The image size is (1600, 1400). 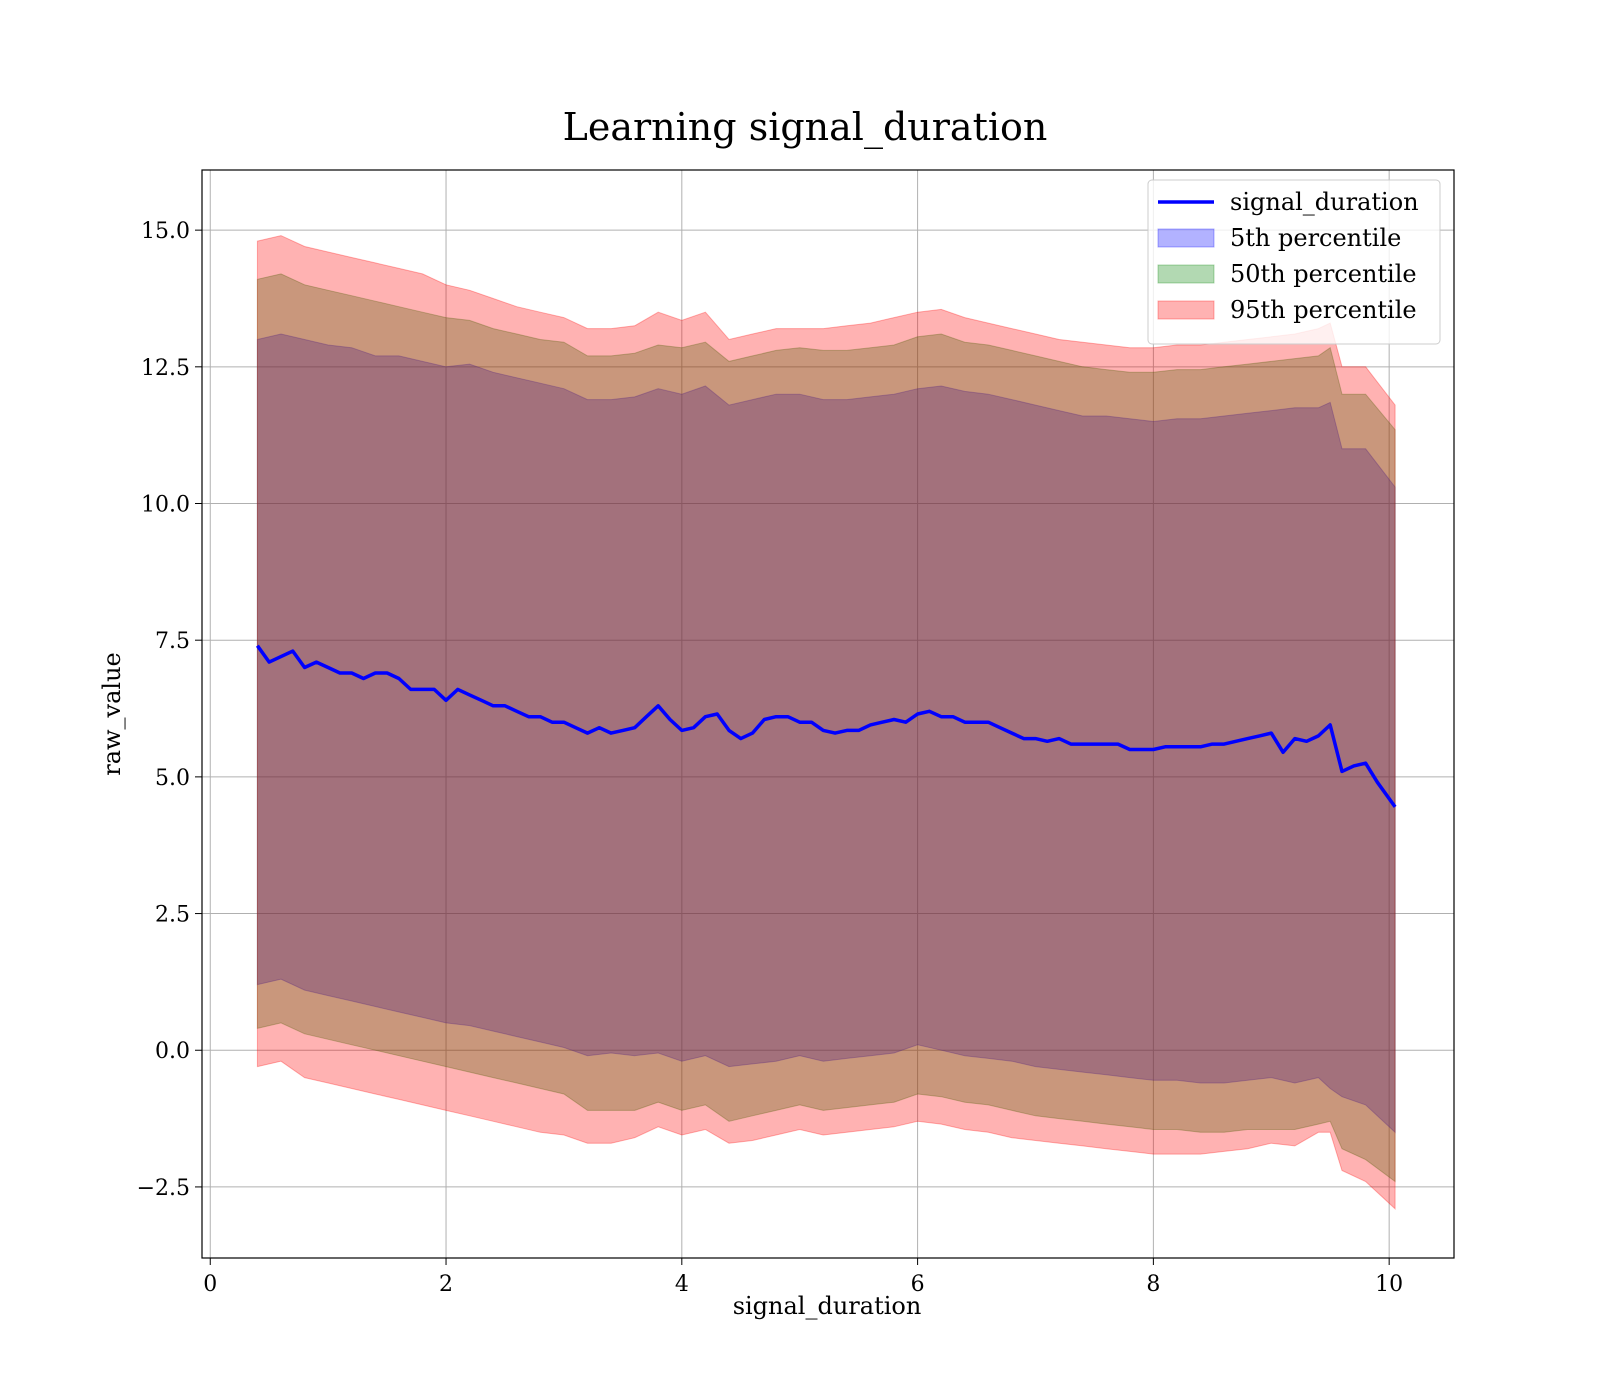 I want to click on x-tick-label: 10, so click(x=1389, y=1284).